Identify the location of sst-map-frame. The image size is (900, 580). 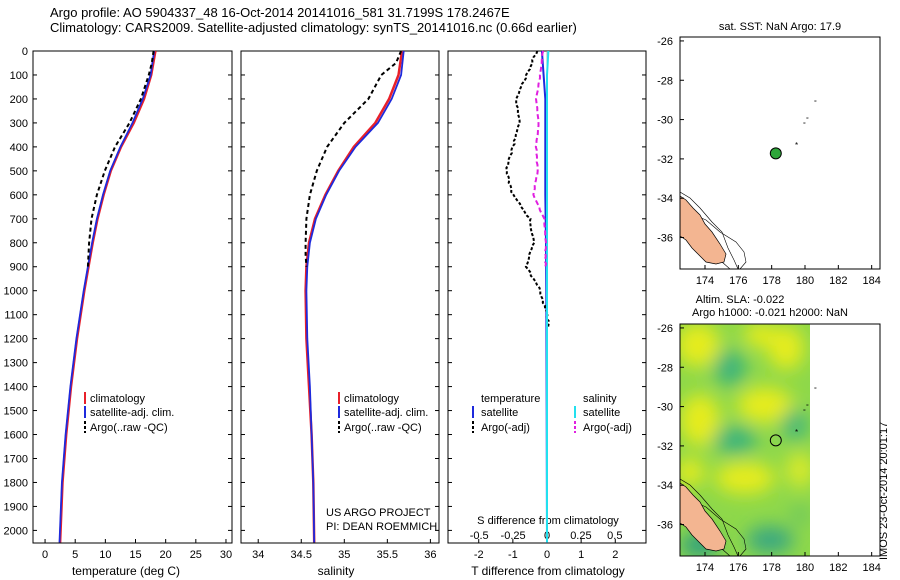
(780, 153).